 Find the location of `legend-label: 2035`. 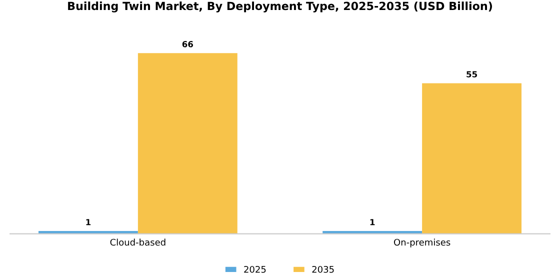

legend-label: 2035 is located at coordinates (323, 269).